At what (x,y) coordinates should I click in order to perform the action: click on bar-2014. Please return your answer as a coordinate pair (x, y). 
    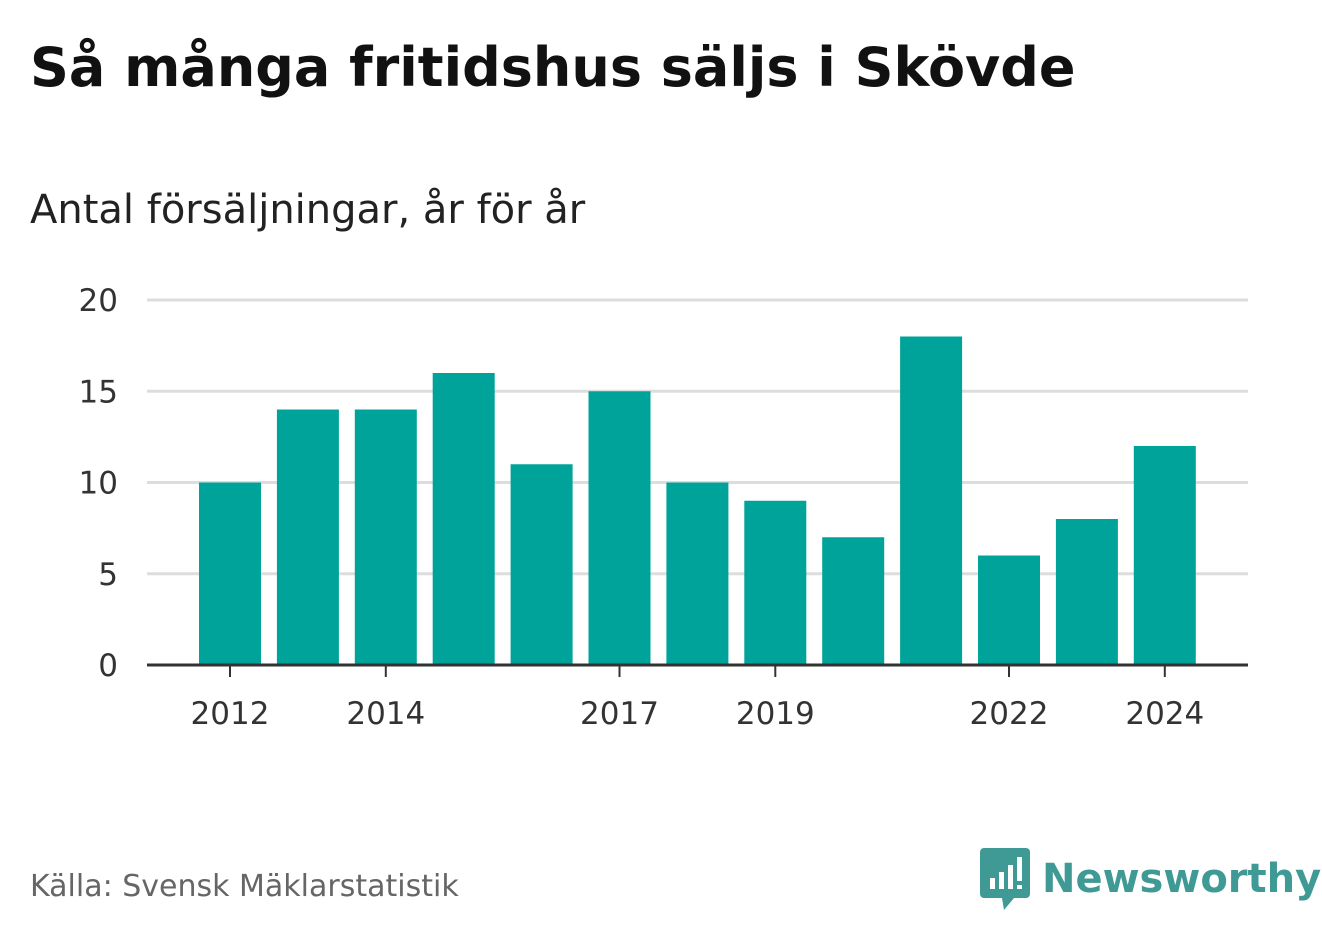
    Looking at the image, I should click on (385, 537).